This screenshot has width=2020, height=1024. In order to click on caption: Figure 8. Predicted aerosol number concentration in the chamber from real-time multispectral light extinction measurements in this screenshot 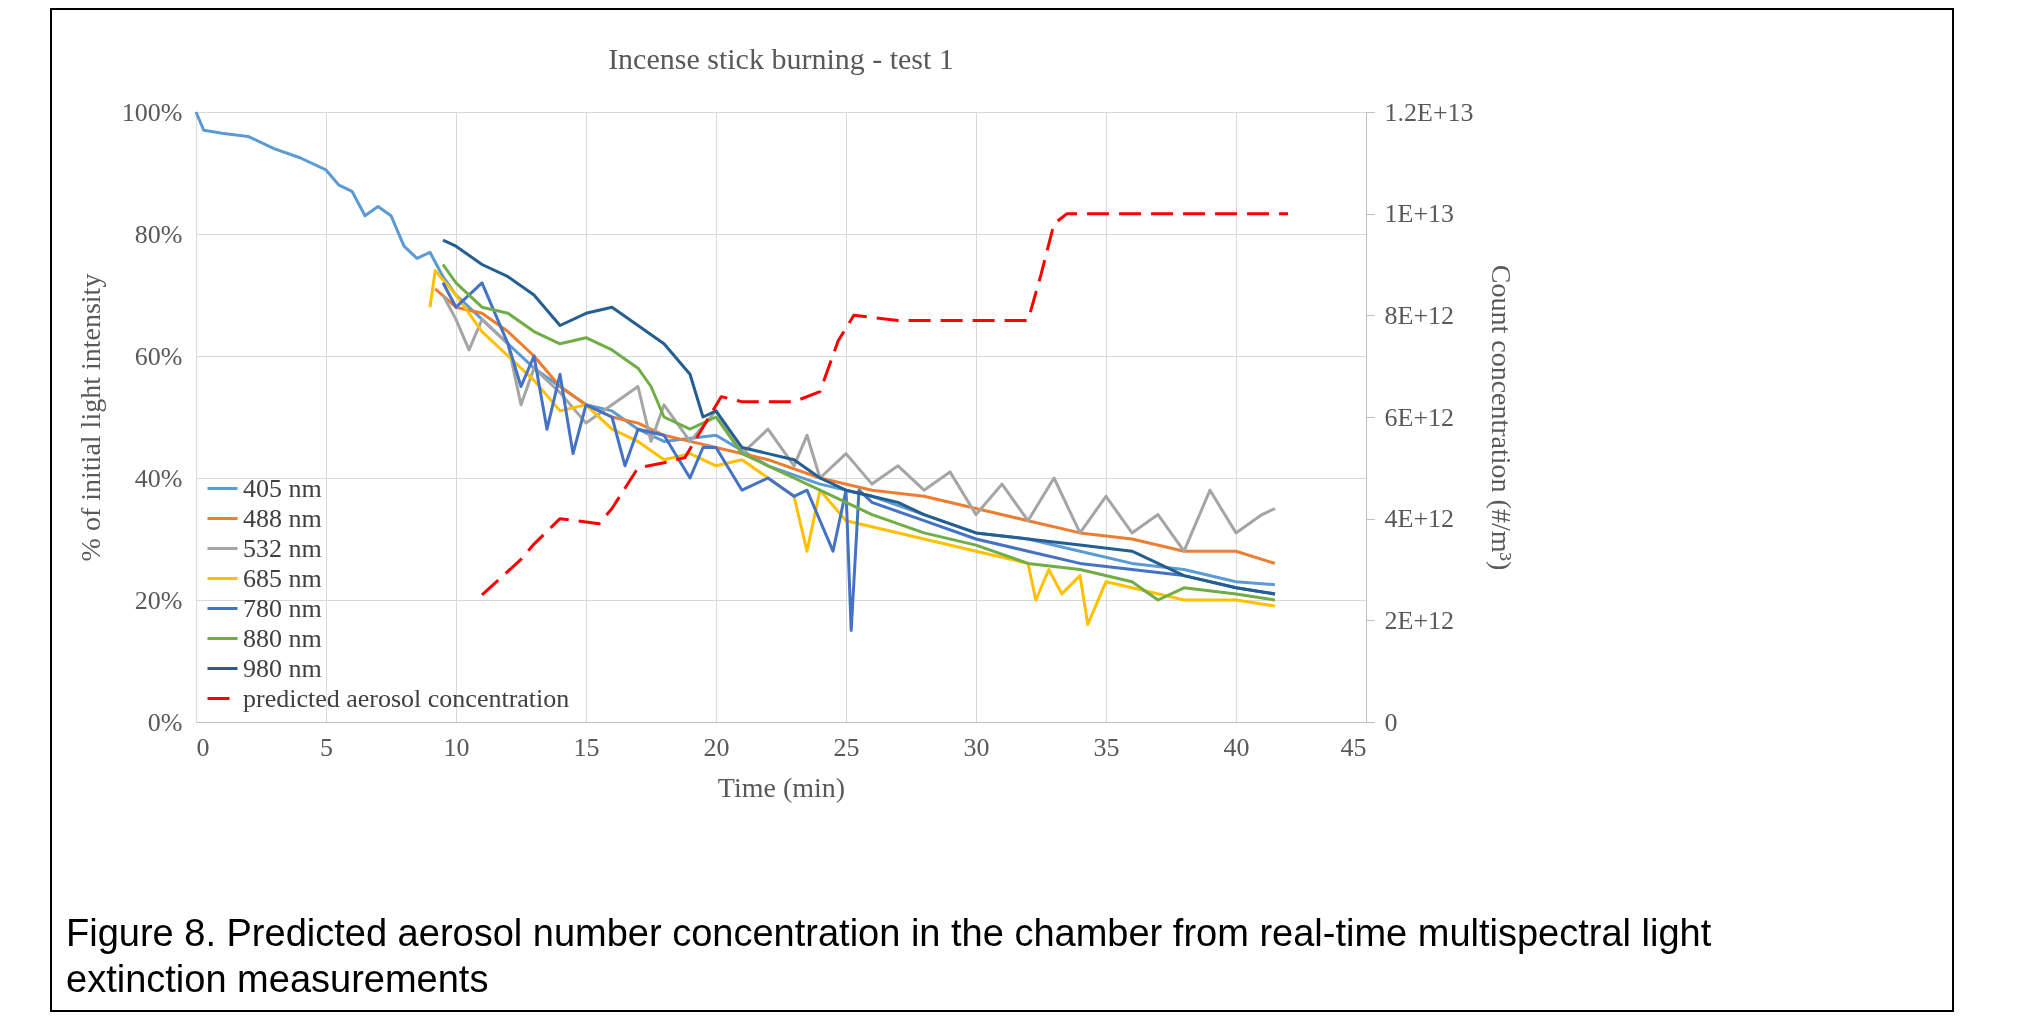, I will do `click(889, 956)`.